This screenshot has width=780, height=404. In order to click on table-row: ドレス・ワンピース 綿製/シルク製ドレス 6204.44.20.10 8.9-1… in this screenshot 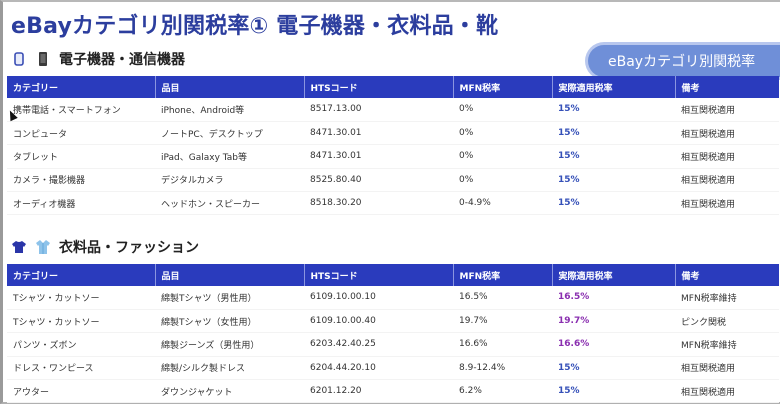, I will do `click(393, 368)`.